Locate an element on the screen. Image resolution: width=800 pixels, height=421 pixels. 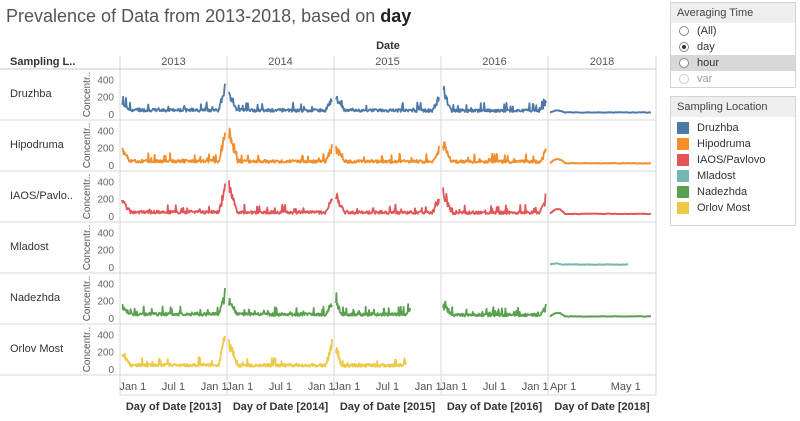
axis-title-2018: Day of Date [2018] is located at coordinates (602, 407).